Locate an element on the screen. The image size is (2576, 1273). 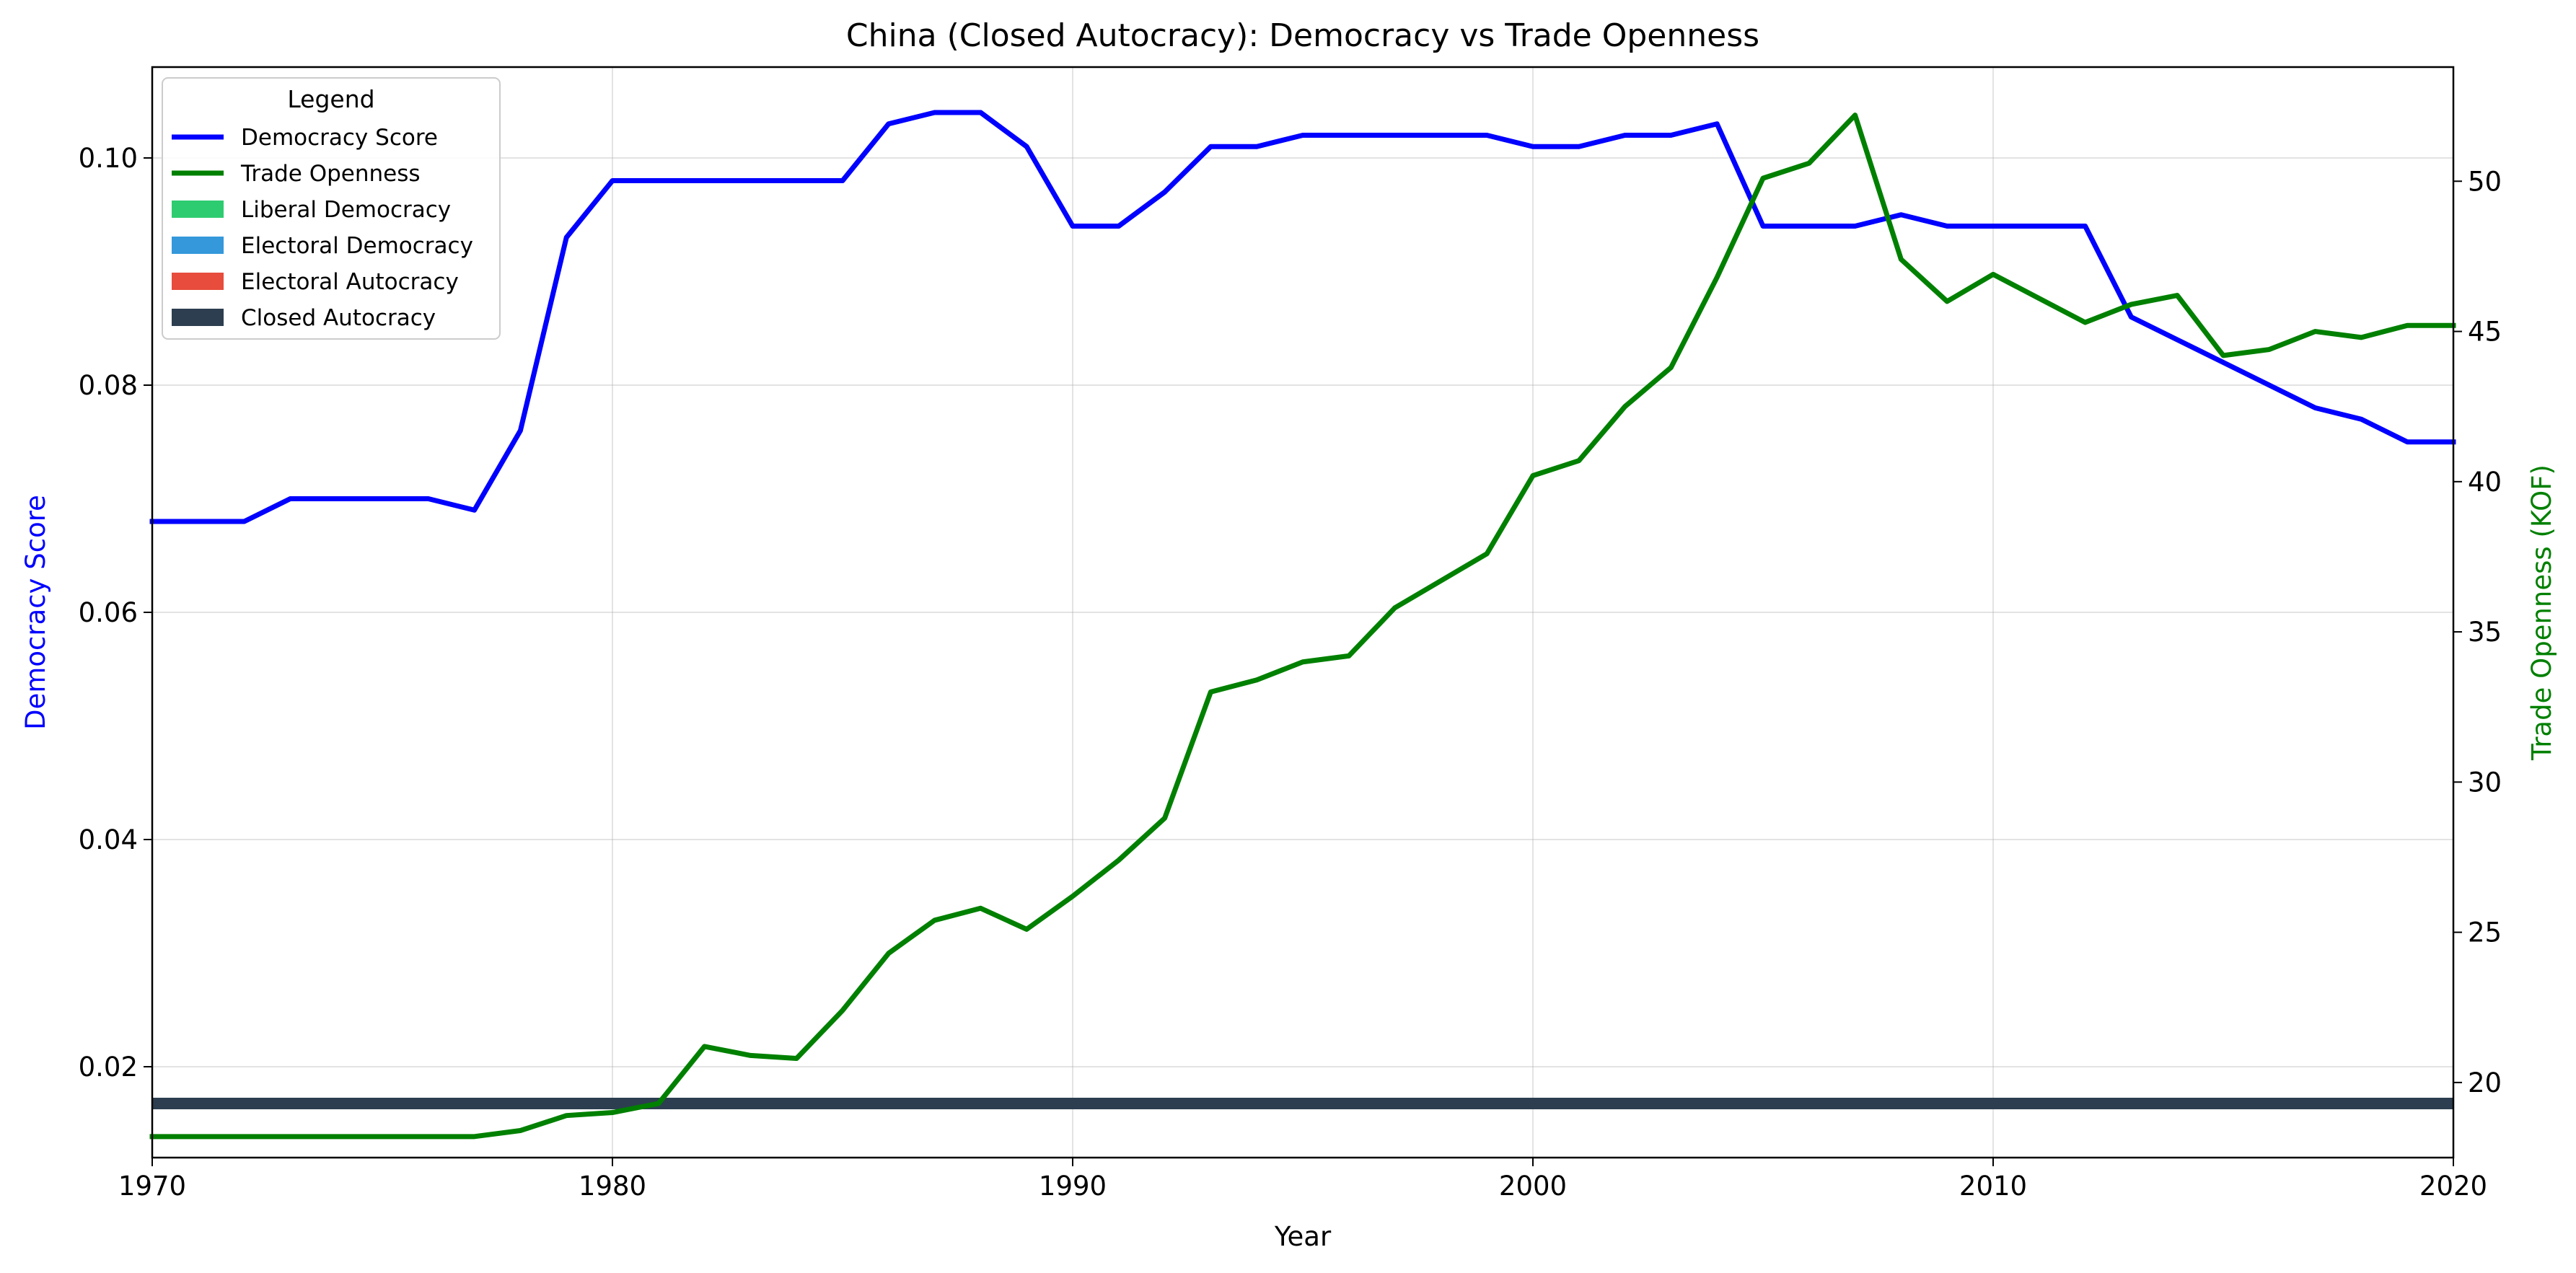
x-tick-label: 2020 is located at coordinates (2453, 1186).